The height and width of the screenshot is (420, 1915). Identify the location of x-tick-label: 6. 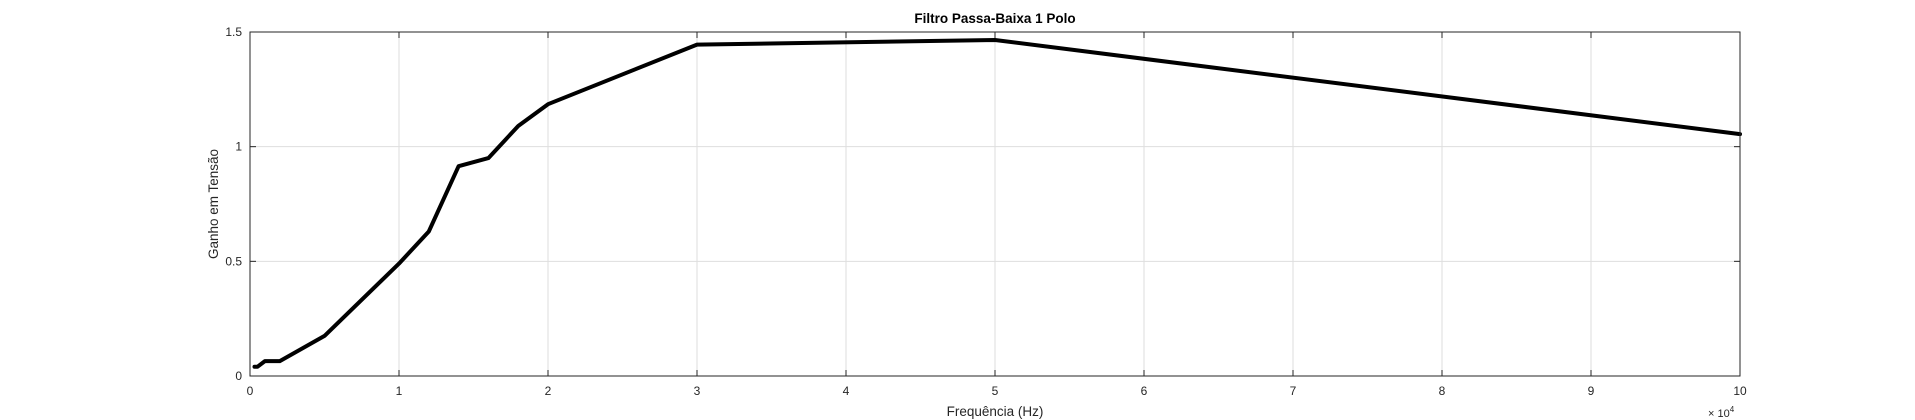
(1144, 391).